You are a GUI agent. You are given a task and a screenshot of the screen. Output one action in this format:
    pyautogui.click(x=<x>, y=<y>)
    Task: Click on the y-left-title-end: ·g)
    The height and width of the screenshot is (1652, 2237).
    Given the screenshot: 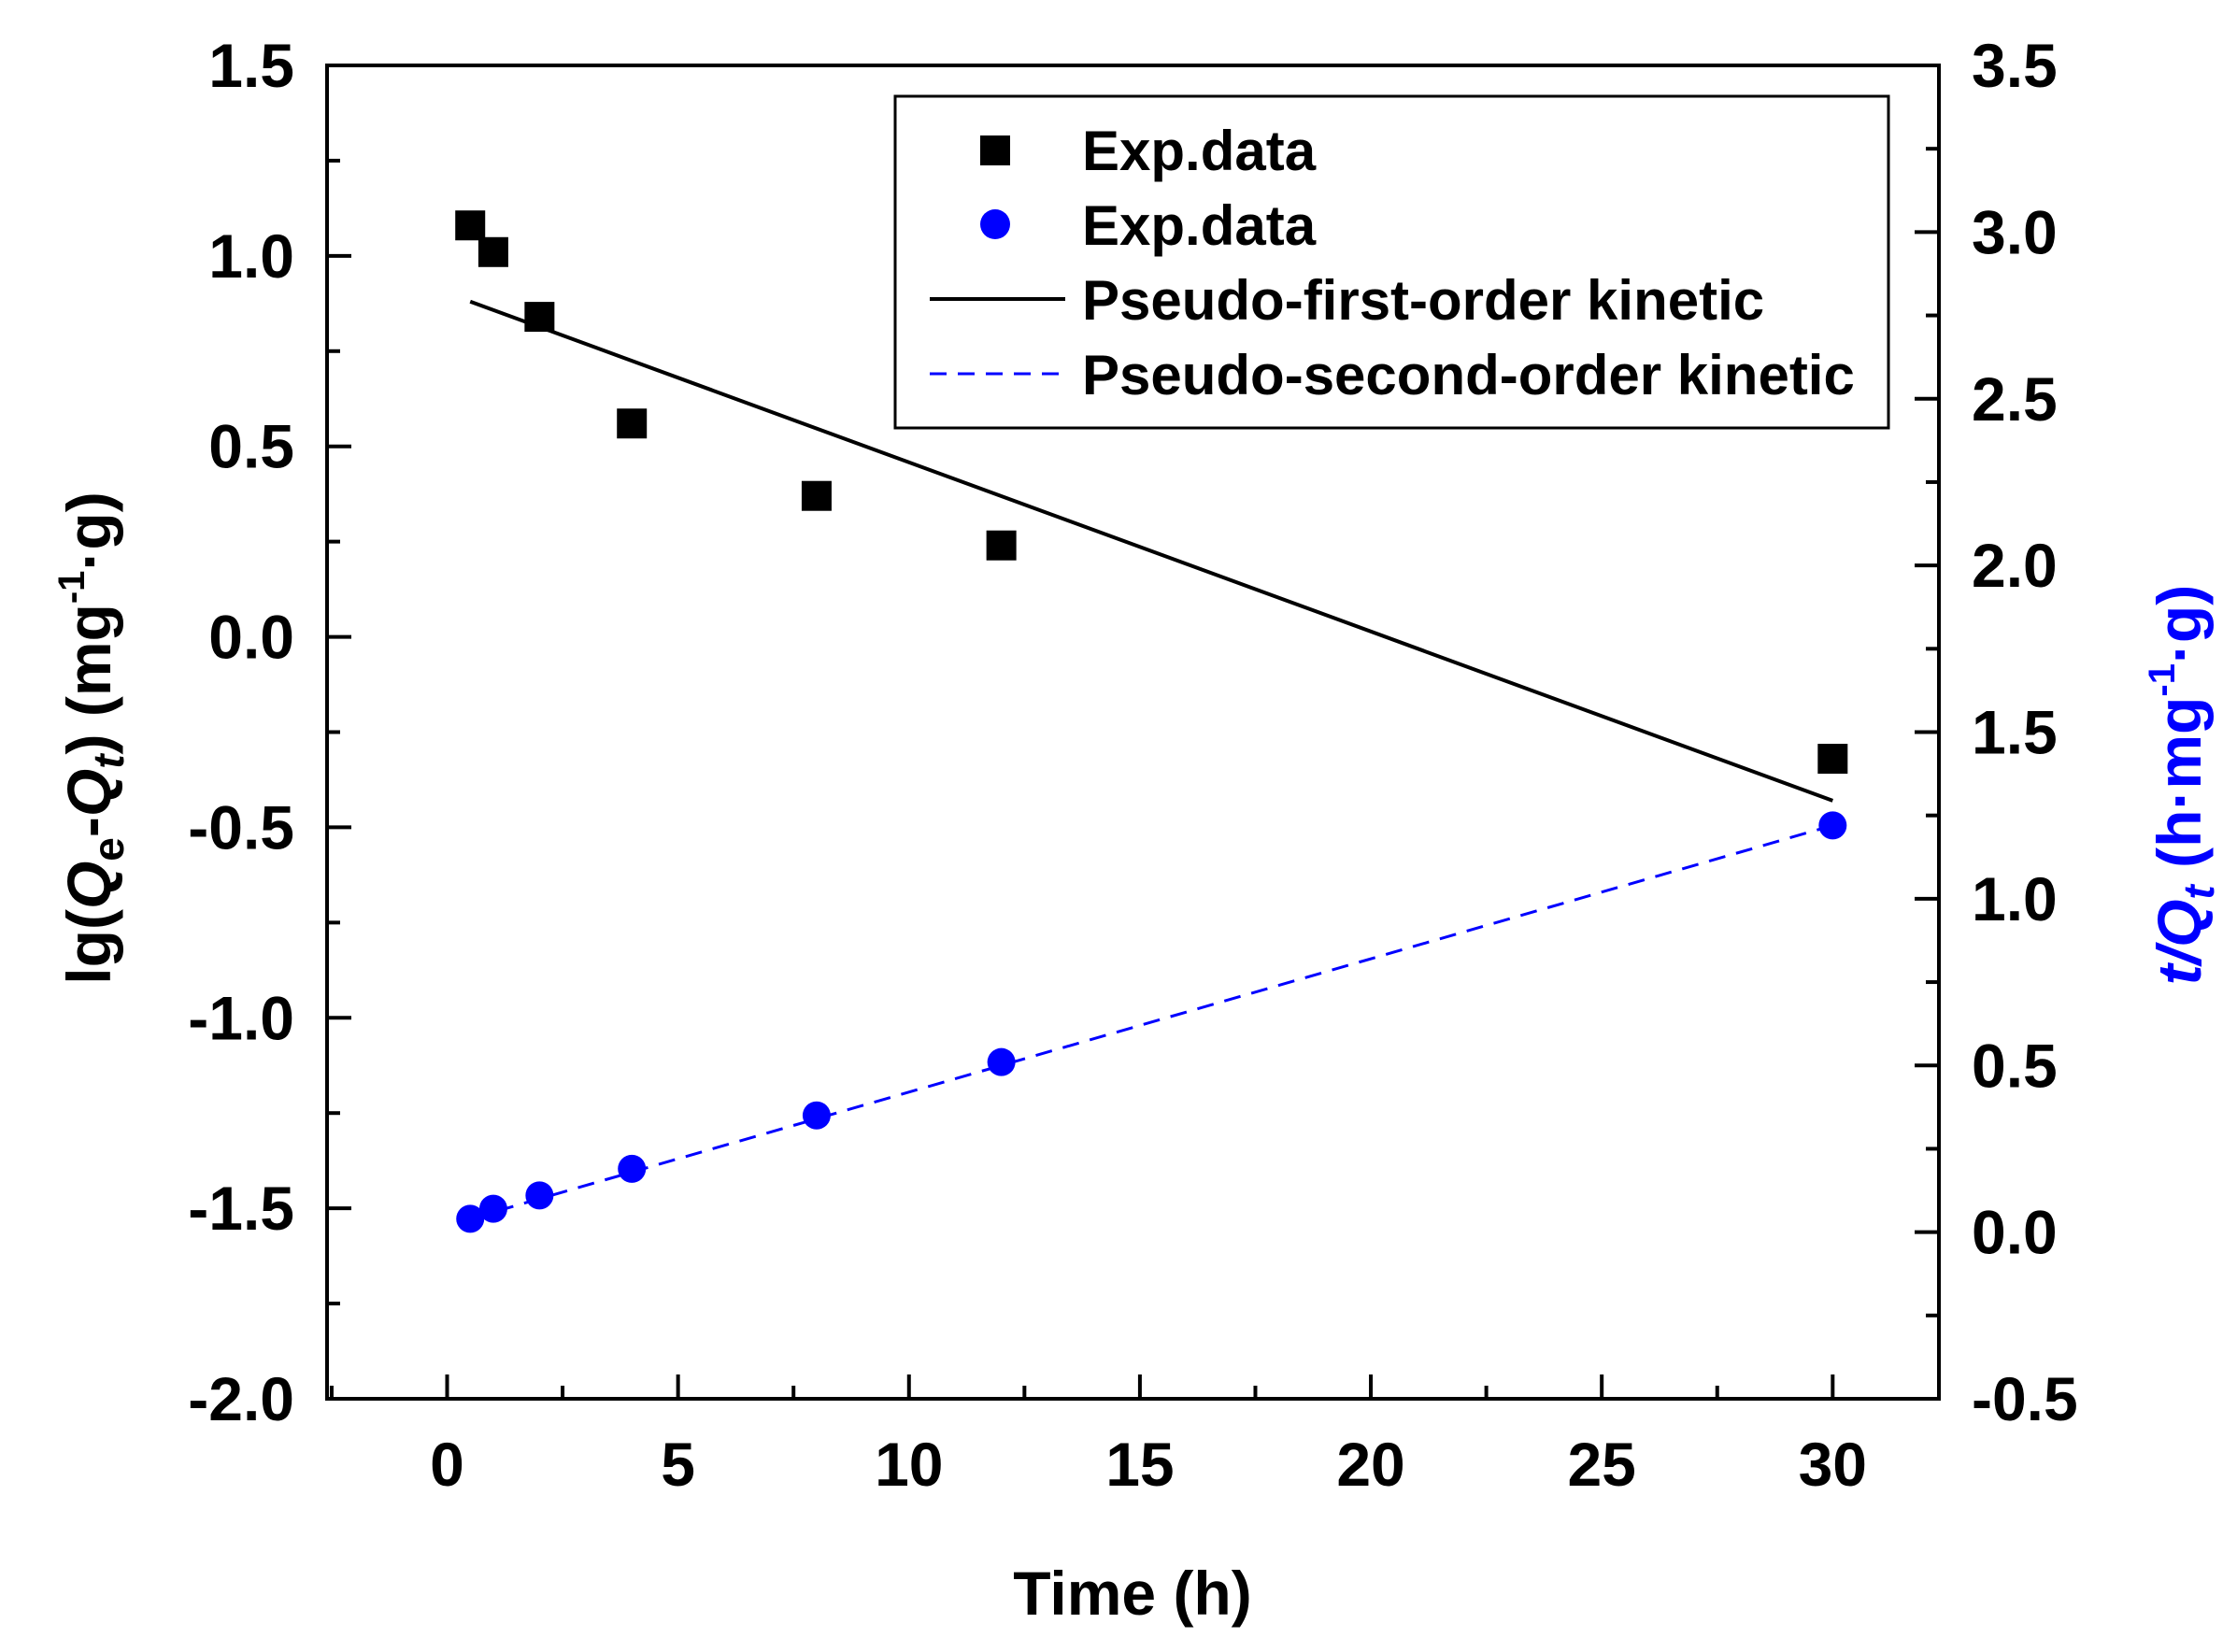 What is the action you would take?
    pyautogui.click(x=88, y=530)
    